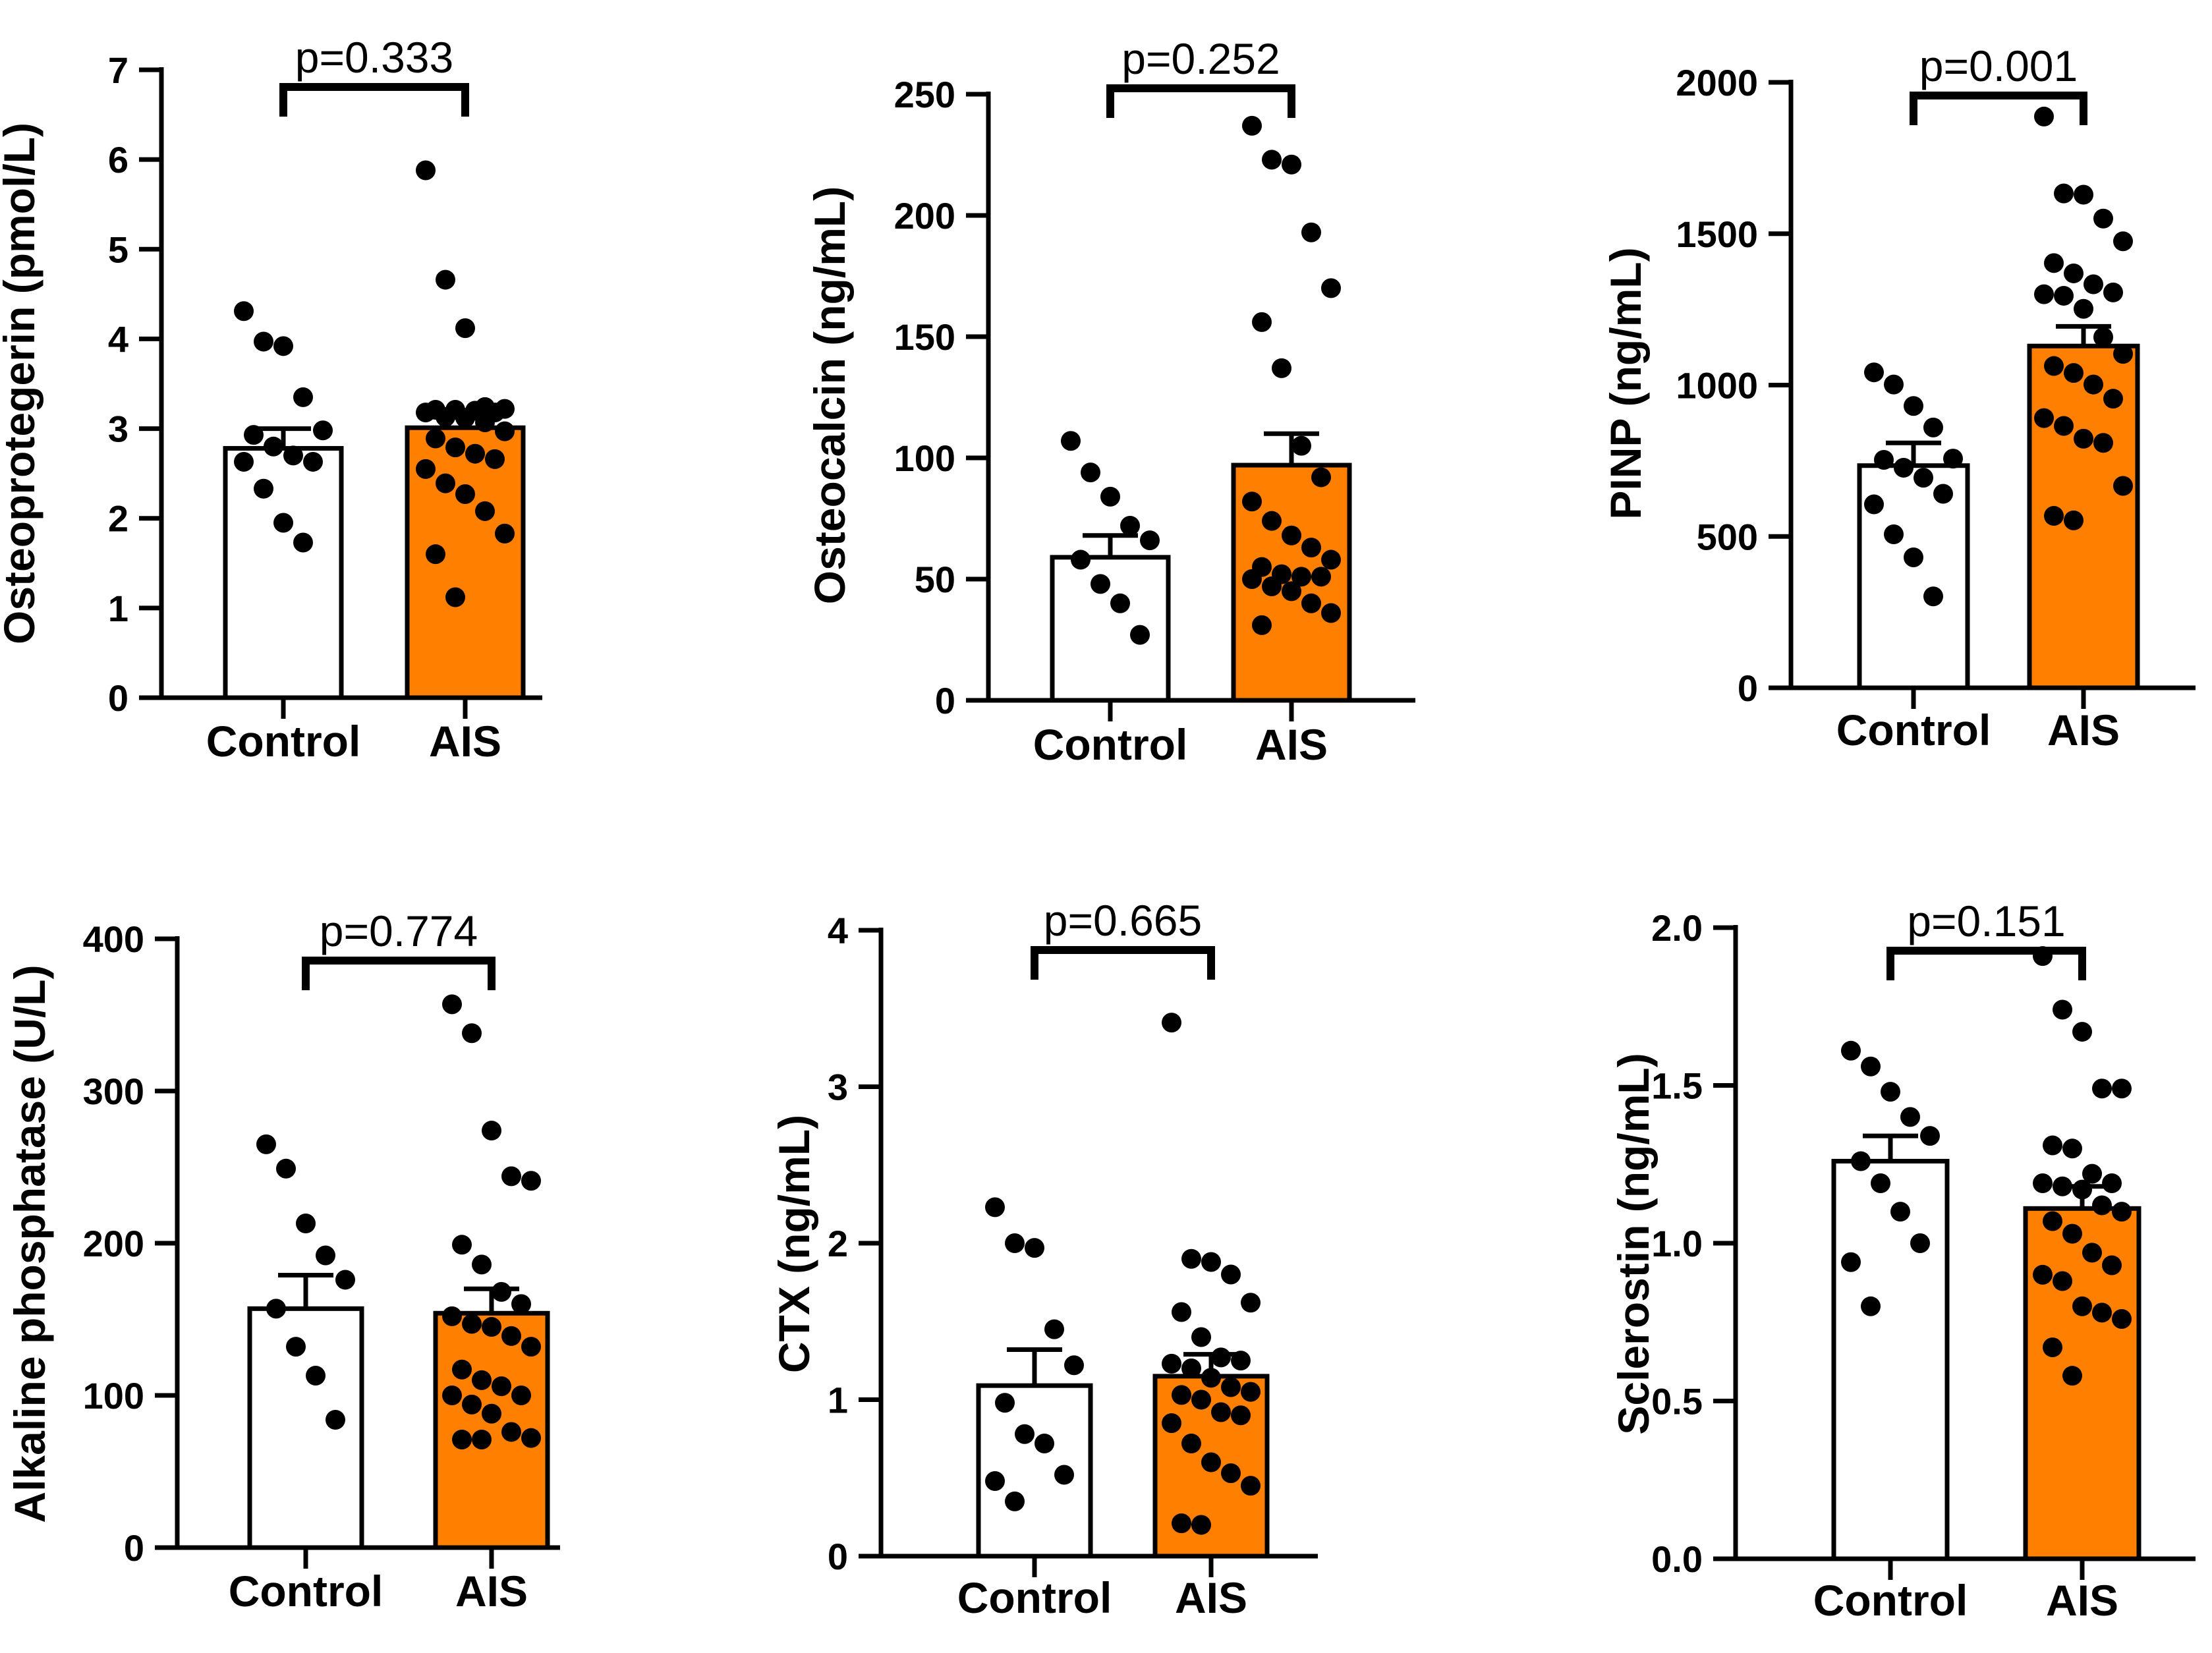 The height and width of the screenshot is (1653, 2212). What do you see at coordinates (1998, 66) in the screenshot?
I see `p-value-label: p=0.001` at bounding box center [1998, 66].